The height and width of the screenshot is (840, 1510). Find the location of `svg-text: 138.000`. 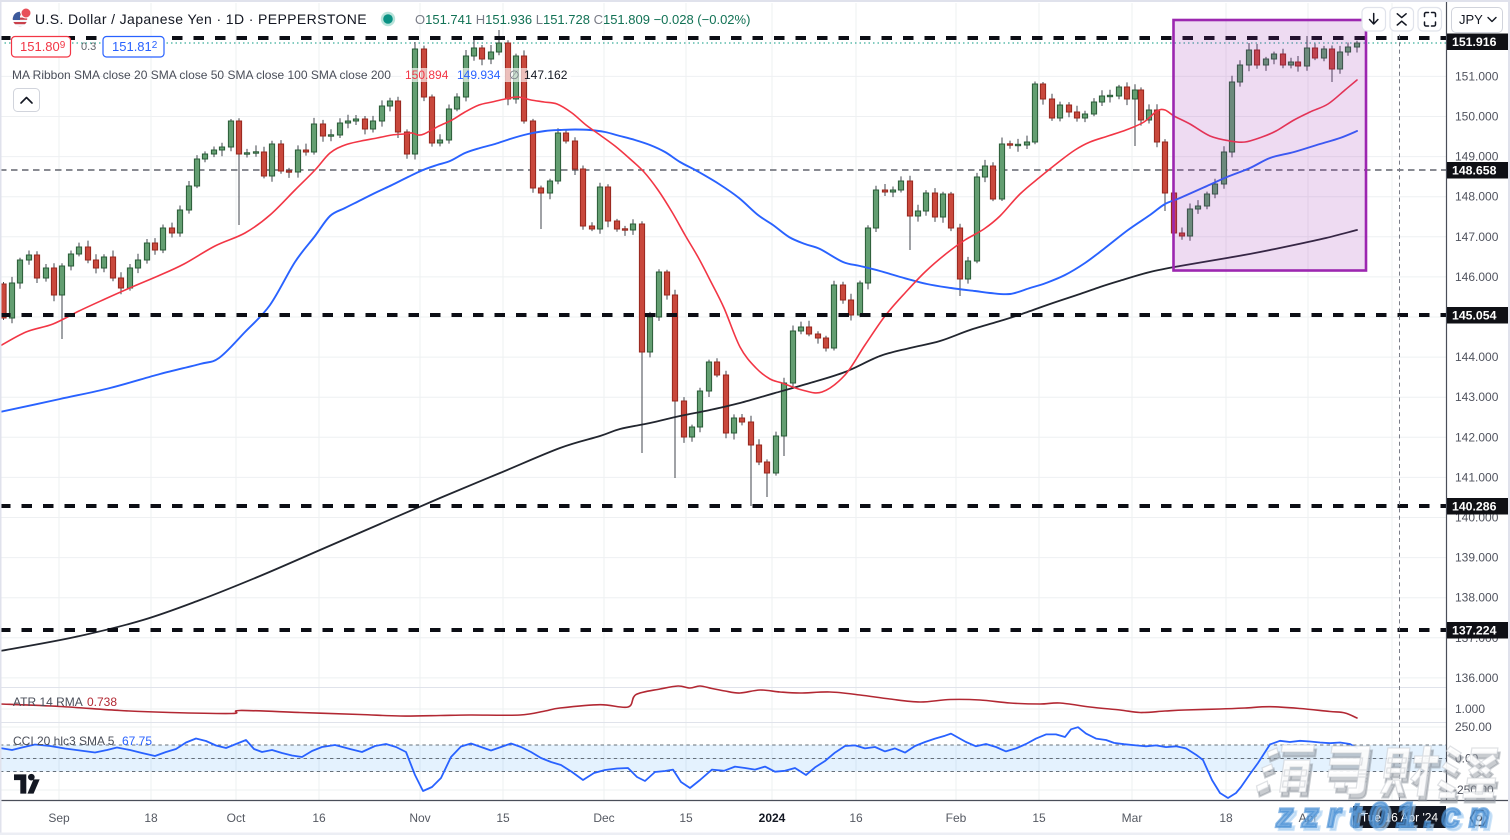

svg-text: 138.000 is located at coordinates (1477, 598).